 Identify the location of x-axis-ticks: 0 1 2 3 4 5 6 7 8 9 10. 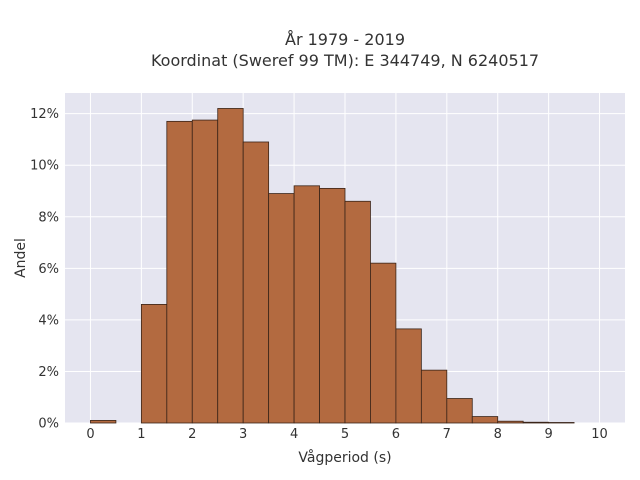
(347, 434).